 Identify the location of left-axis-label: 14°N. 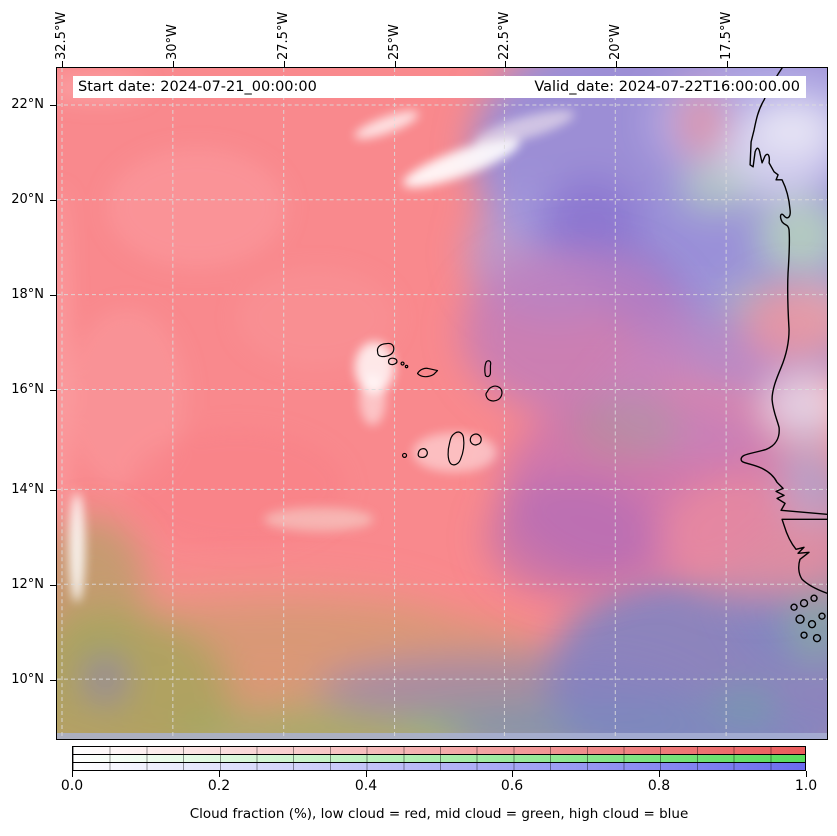
(27, 489).